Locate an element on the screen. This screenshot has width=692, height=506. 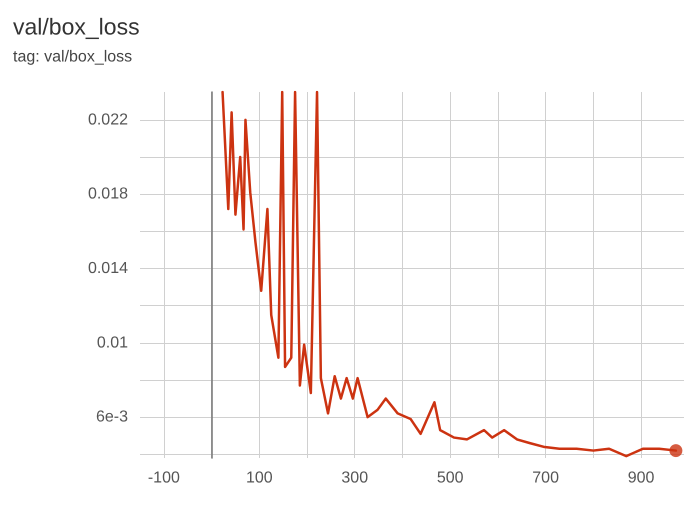
x-tick-label: 700 is located at coordinates (546, 478).